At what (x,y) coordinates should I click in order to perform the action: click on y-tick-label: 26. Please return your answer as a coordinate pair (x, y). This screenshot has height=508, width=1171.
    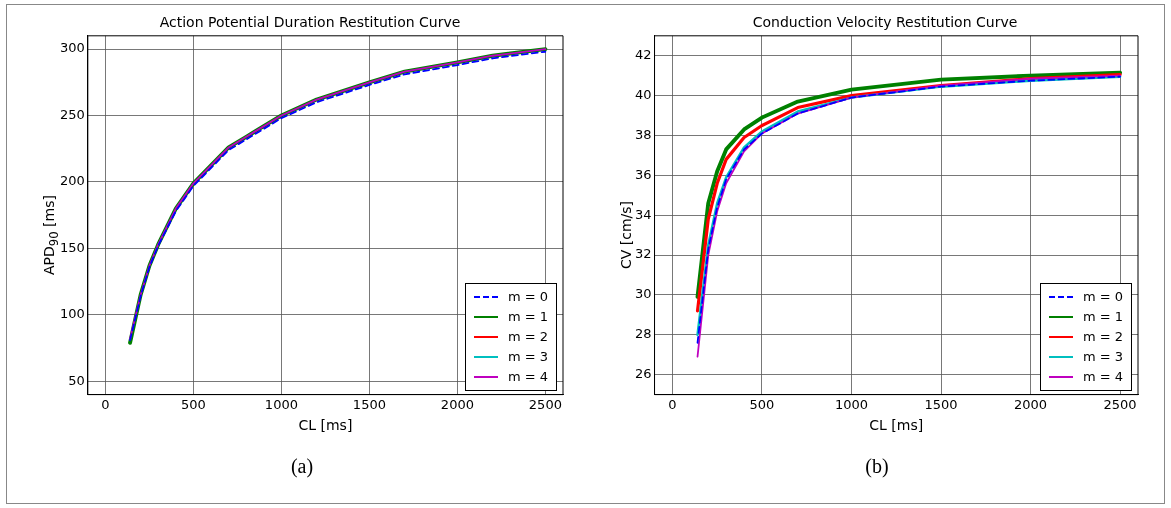
    Looking at the image, I should click on (643, 374).